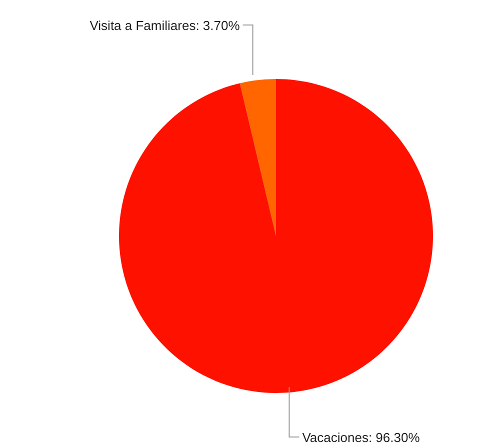 The height and width of the screenshot is (445, 490). Describe the element at coordinates (165, 25) in the screenshot. I see `slice-label: Visita a Familiares: 3.70%` at that location.